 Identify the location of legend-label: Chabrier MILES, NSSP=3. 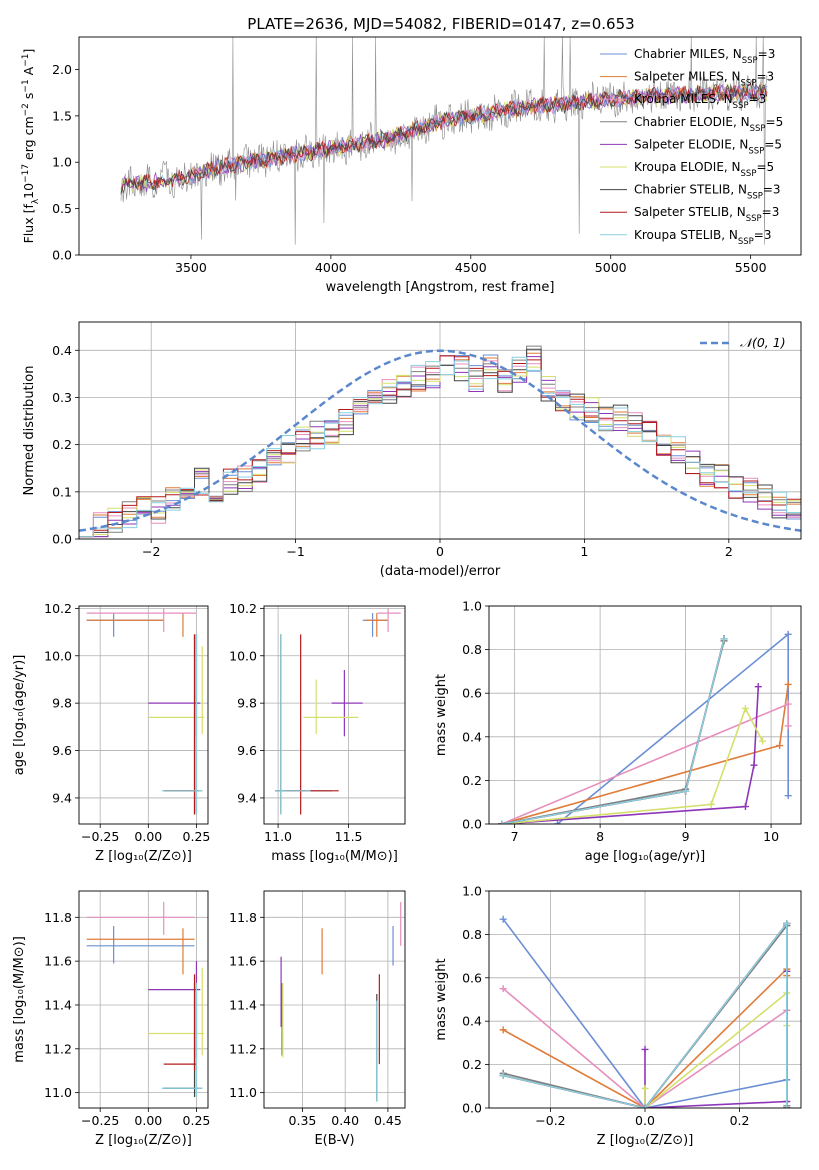
(704, 56).